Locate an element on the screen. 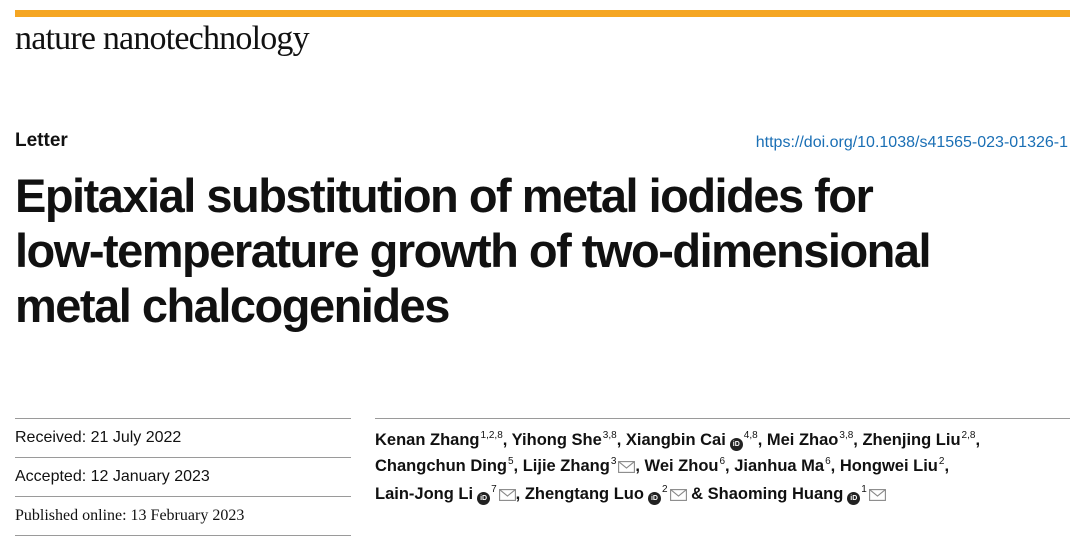 The height and width of the screenshot is (540, 1080). author-name: Kenan Zhang1,2,8 is located at coordinates (439, 440).